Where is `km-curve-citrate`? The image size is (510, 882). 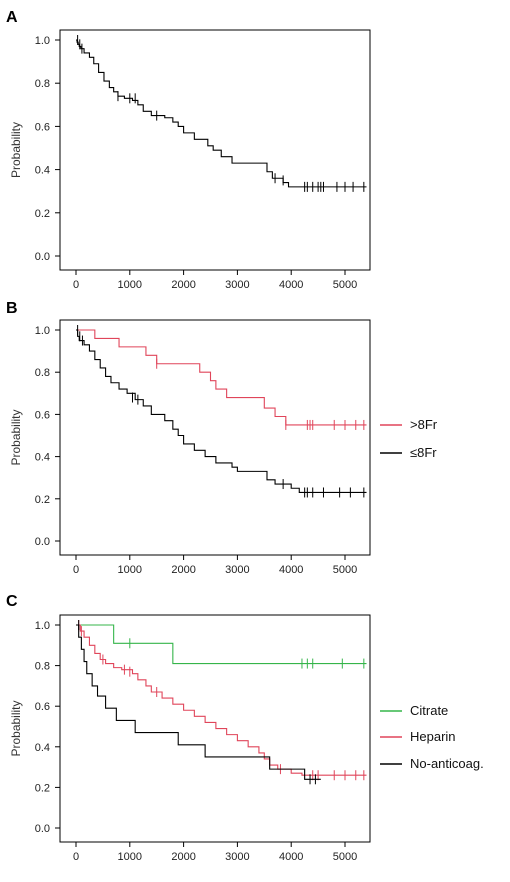 km-curve-citrate is located at coordinates (221, 644).